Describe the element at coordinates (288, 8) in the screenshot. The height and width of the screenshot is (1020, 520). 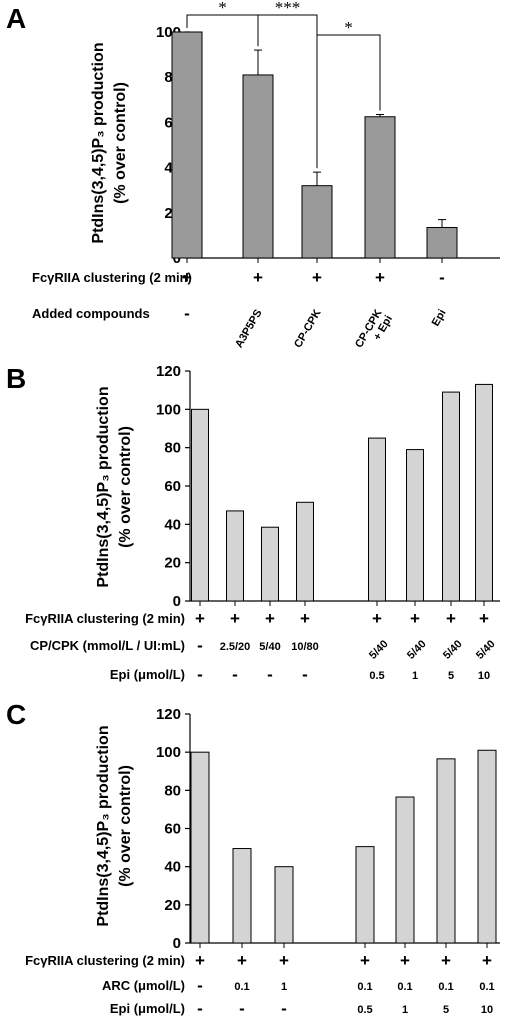
I see `significance-label: ***` at that location.